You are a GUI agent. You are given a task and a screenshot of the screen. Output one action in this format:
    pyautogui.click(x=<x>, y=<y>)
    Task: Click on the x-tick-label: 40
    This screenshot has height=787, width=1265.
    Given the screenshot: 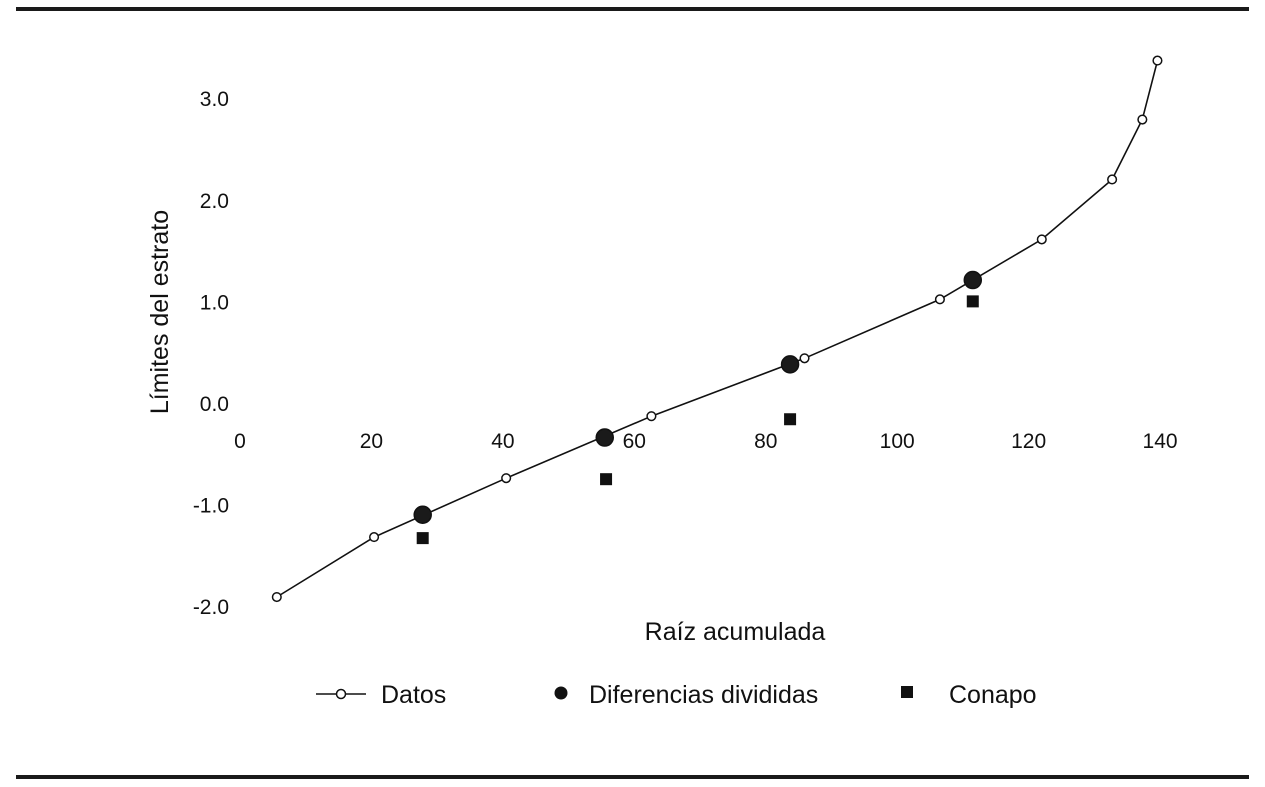 What is the action you would take?
    pyautogui.click(x=502, y=441)
    